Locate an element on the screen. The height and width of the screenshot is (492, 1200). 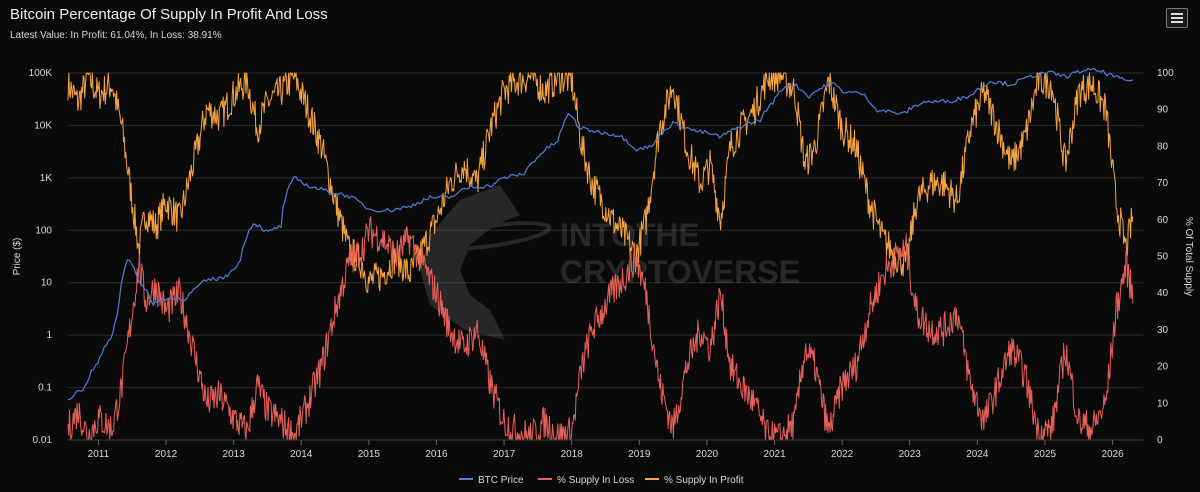
right-axis-ticks: 0 10 20 30 40 50 60 70 80 90 100 is located at coordinates (1165, 257).